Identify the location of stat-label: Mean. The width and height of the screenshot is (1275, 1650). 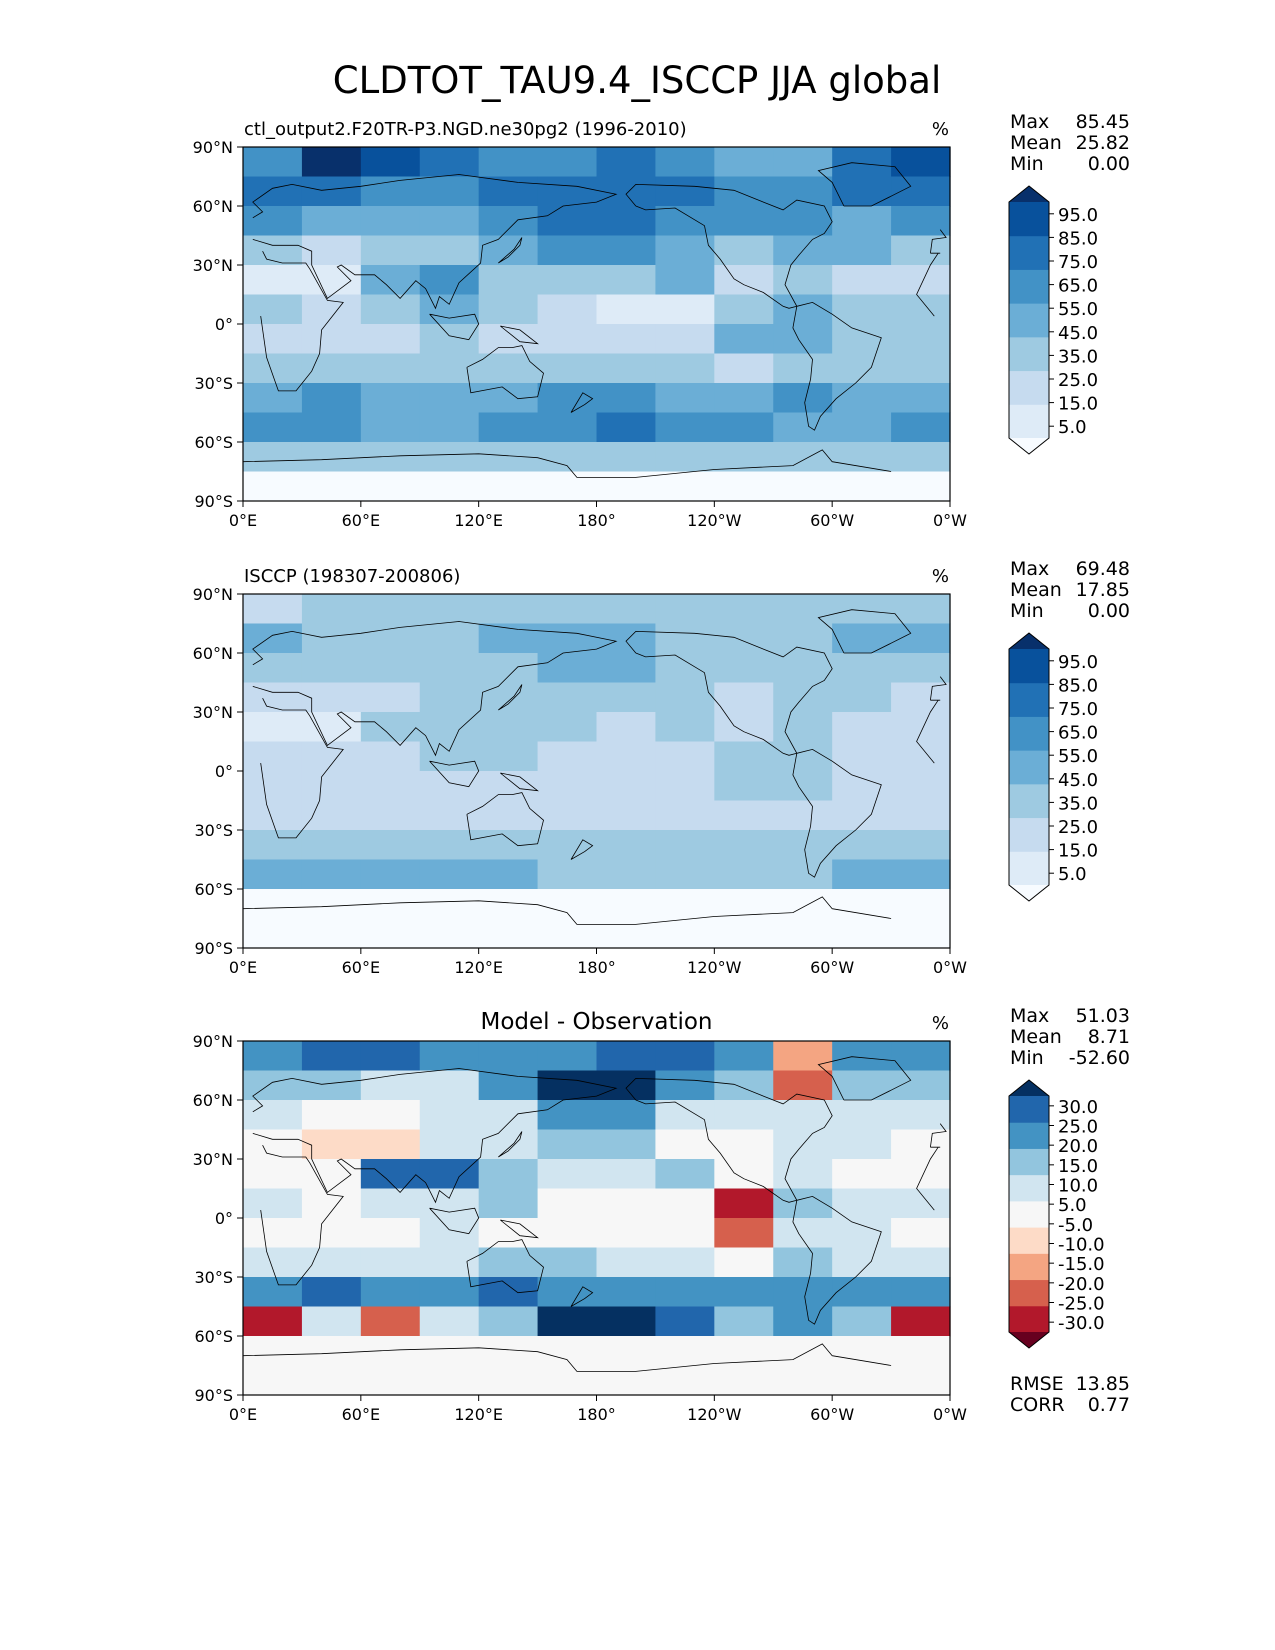
(1036, 590).